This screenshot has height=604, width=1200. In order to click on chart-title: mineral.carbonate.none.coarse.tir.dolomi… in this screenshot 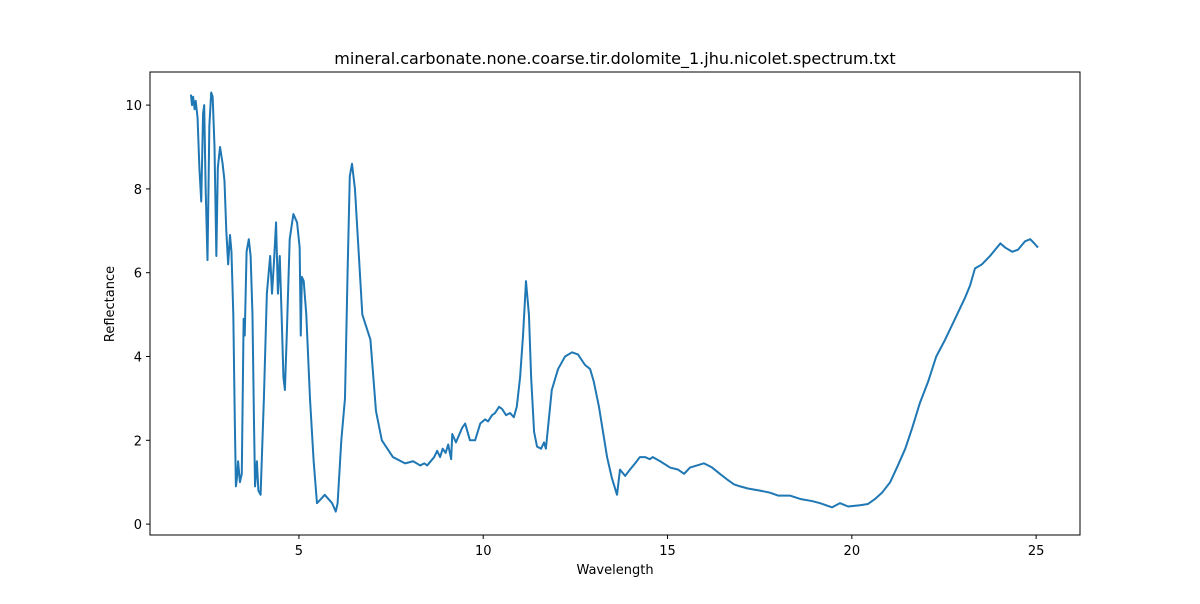, I will do `click(614, 59)`.